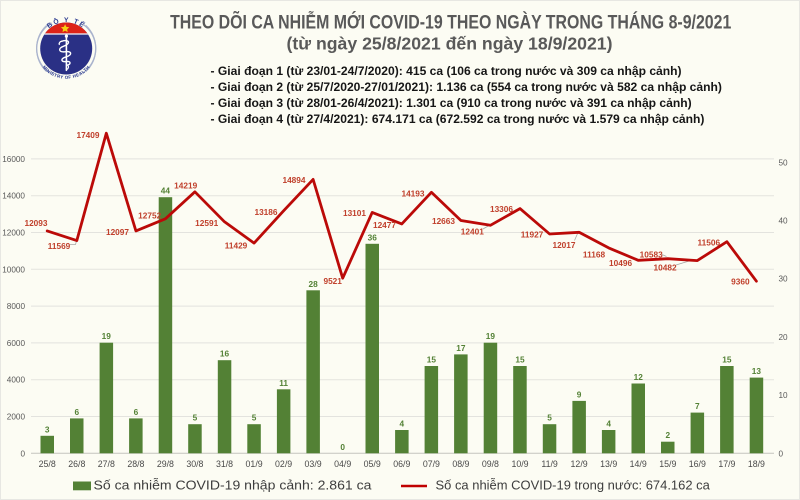  I want to click on svg-text: 17409, so click(87, 135).